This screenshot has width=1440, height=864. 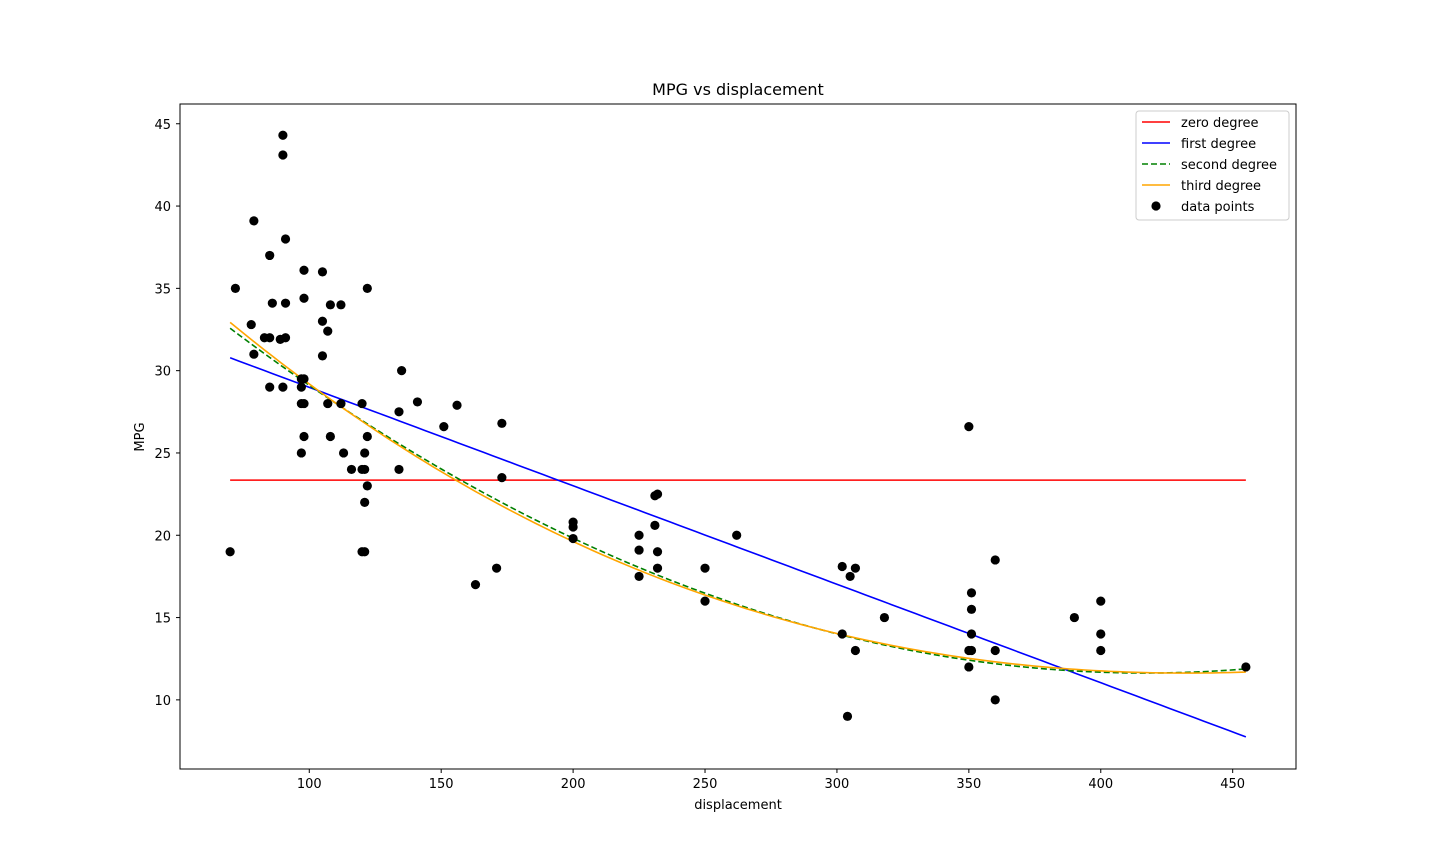 What do you see at coordinates (1221, 186) in the screenshot?
I see `legend-label: third degree` at bounding box center [1221, 186].